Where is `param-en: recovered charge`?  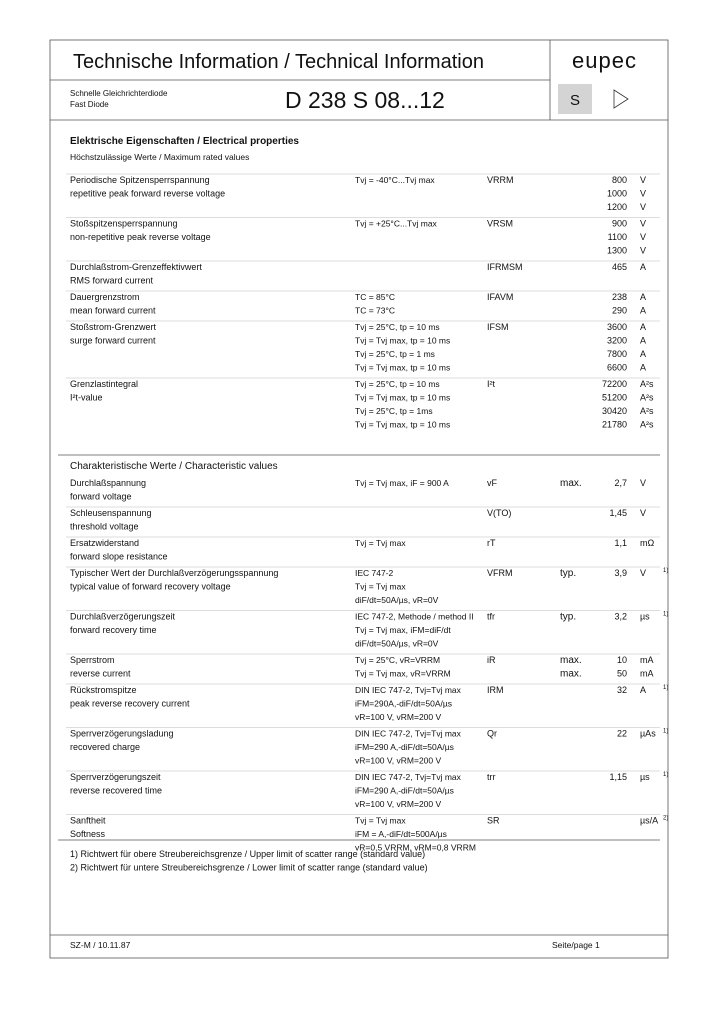 param-en: recovered charge is located at coordinates (105, 747).